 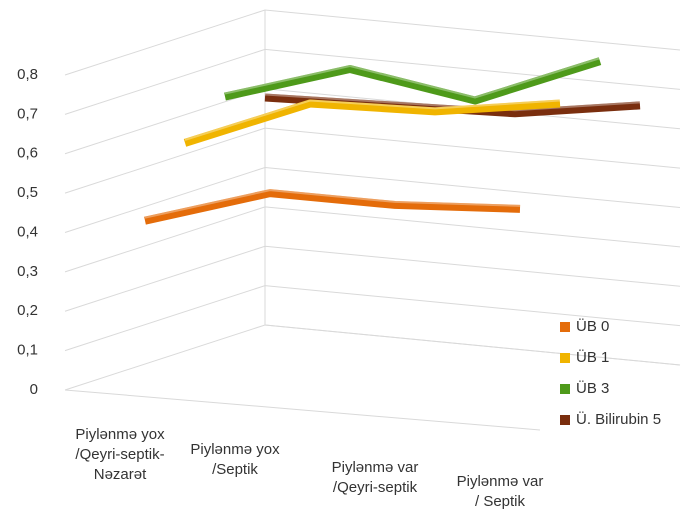 What do you see at coordinates (120, 454) in the screenshot?
I see `x-tick-label: Piylənmə yox /Qeyri-septik- Nəzarət` at bounding box center [120, 454].